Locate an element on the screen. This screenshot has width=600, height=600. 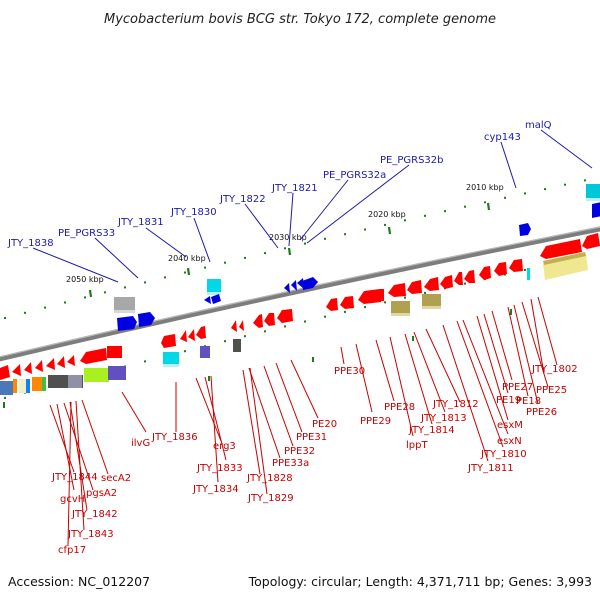
gene-label: ilvG is located at coordinates (140, 443).